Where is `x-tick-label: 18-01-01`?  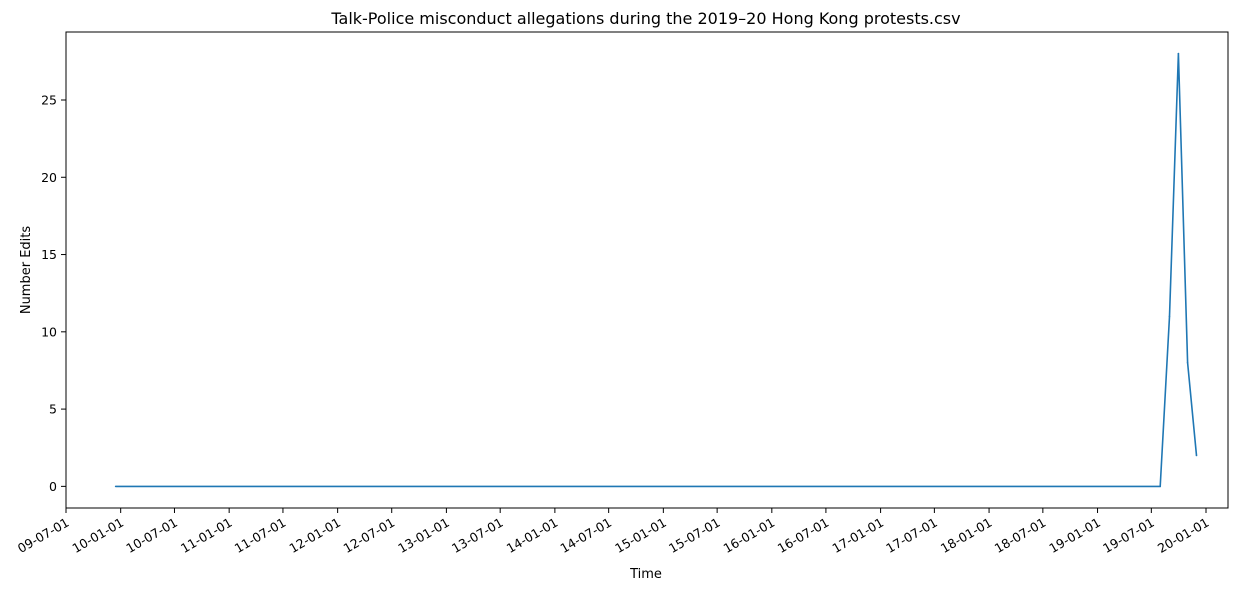
x-tick-label: 18-01-01 is located at coordinates (966, 535).